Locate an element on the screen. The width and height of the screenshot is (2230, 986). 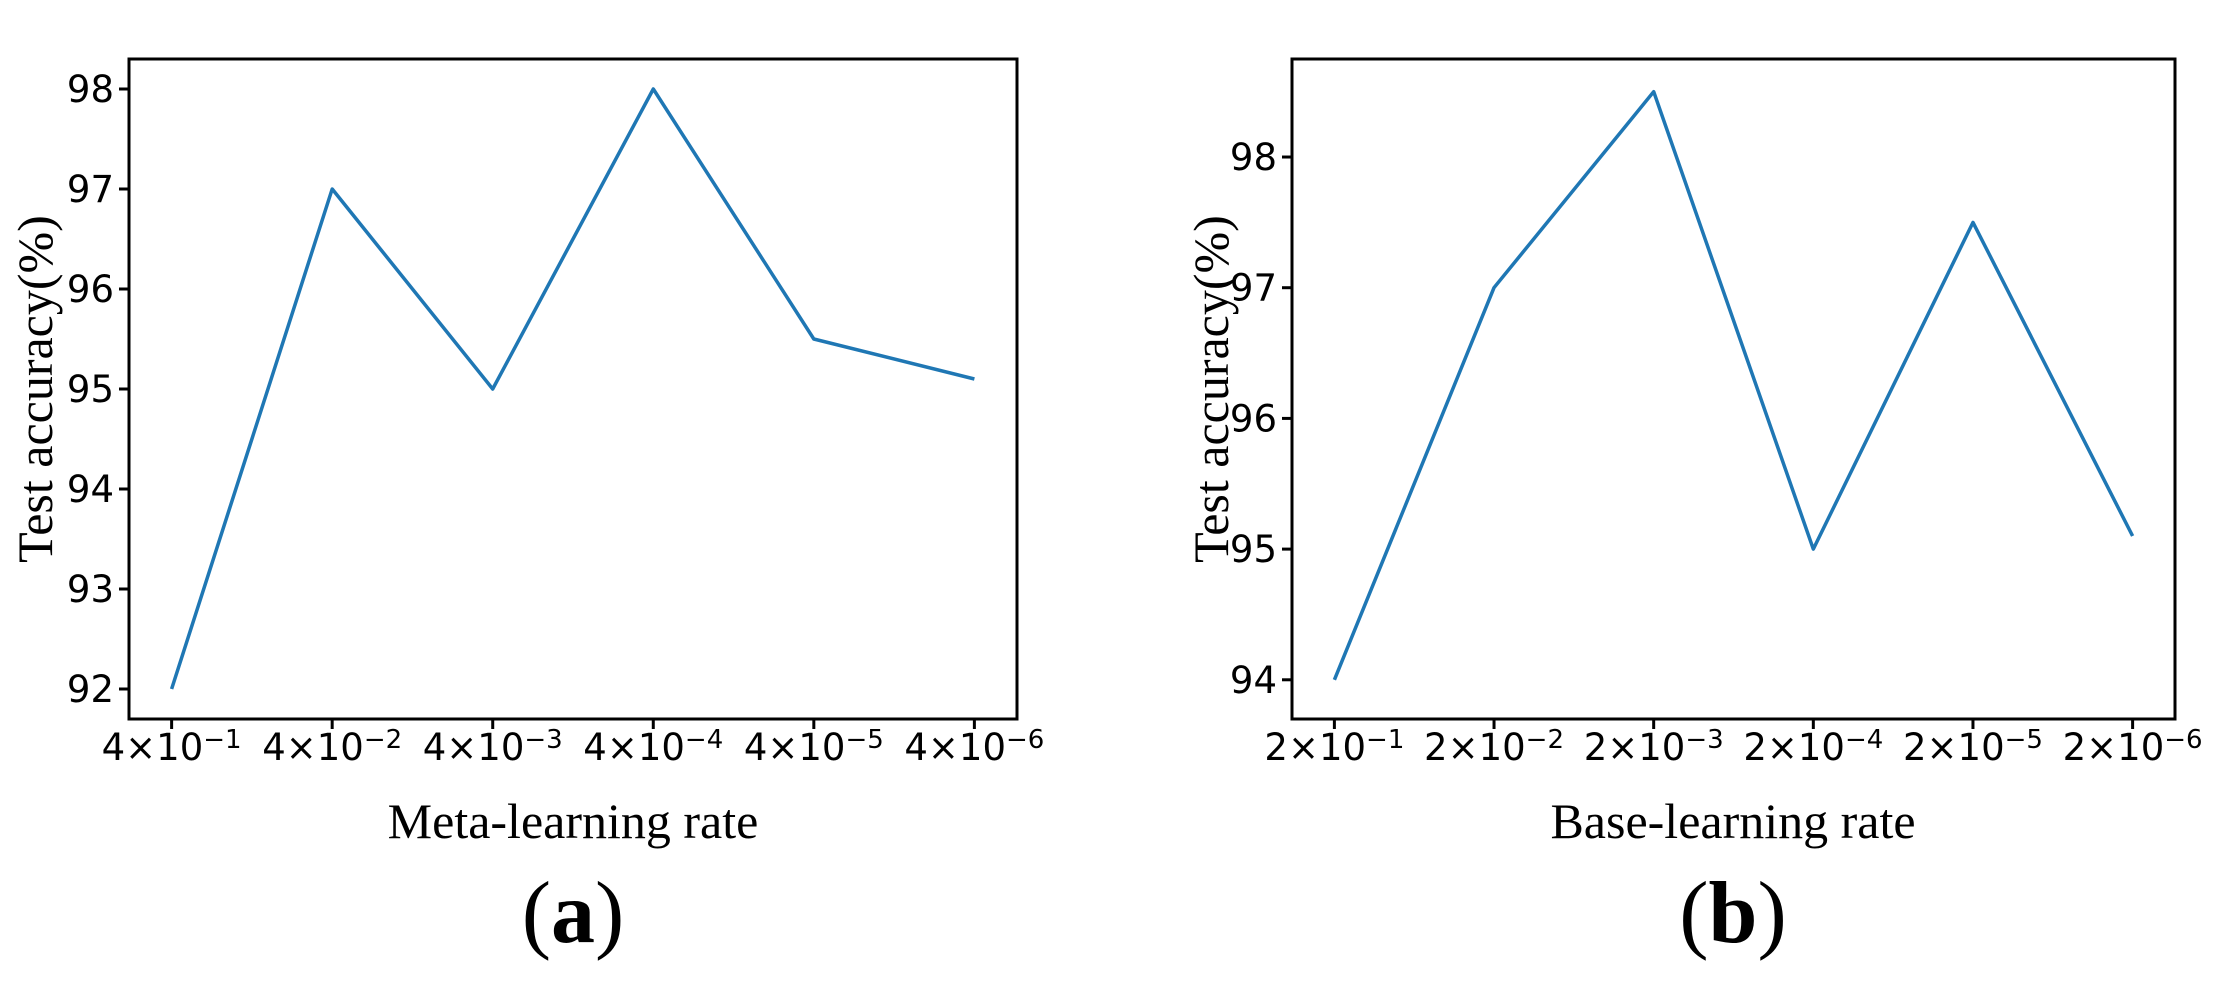
x-tick-label: 2×10−3 is located at coordinates (1654, 747).